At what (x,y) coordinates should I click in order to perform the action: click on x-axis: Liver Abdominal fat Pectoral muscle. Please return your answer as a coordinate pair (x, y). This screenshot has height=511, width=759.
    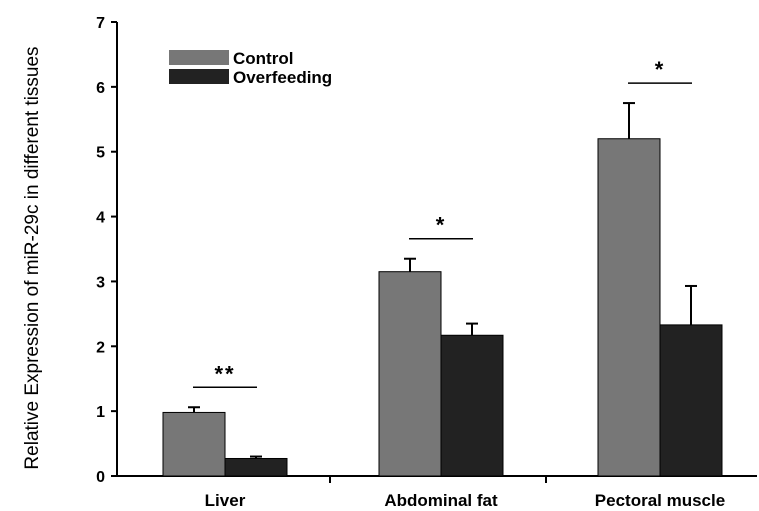
    Looking at the image, I should click on (437, 493).